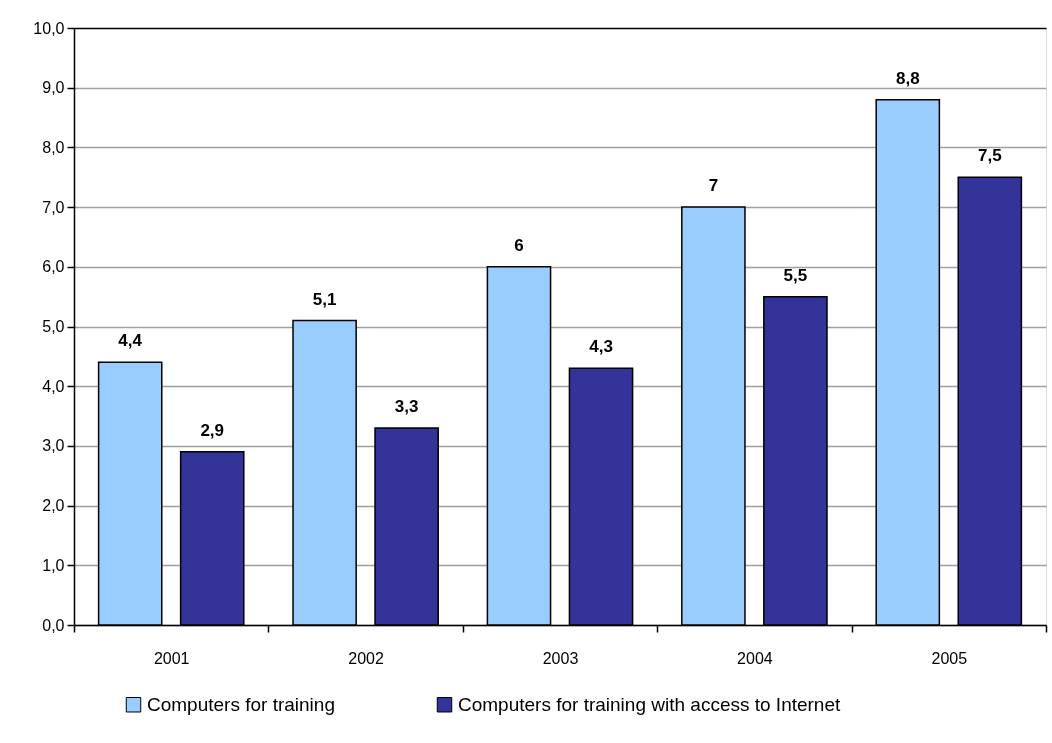 This screenshot has height=743, width=1052. I want to click on x-tick-label: 2002, so click(366, 658).